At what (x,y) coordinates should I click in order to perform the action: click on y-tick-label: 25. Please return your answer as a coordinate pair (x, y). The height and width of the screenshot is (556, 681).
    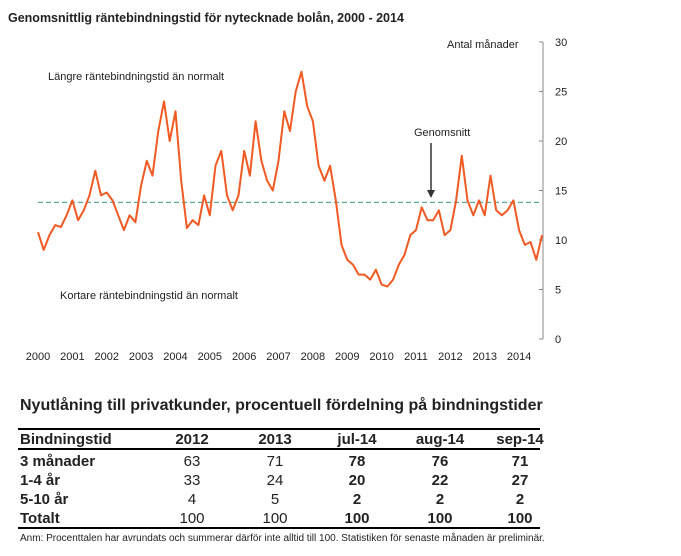
    Looking at the image, I should click on (561, 93).